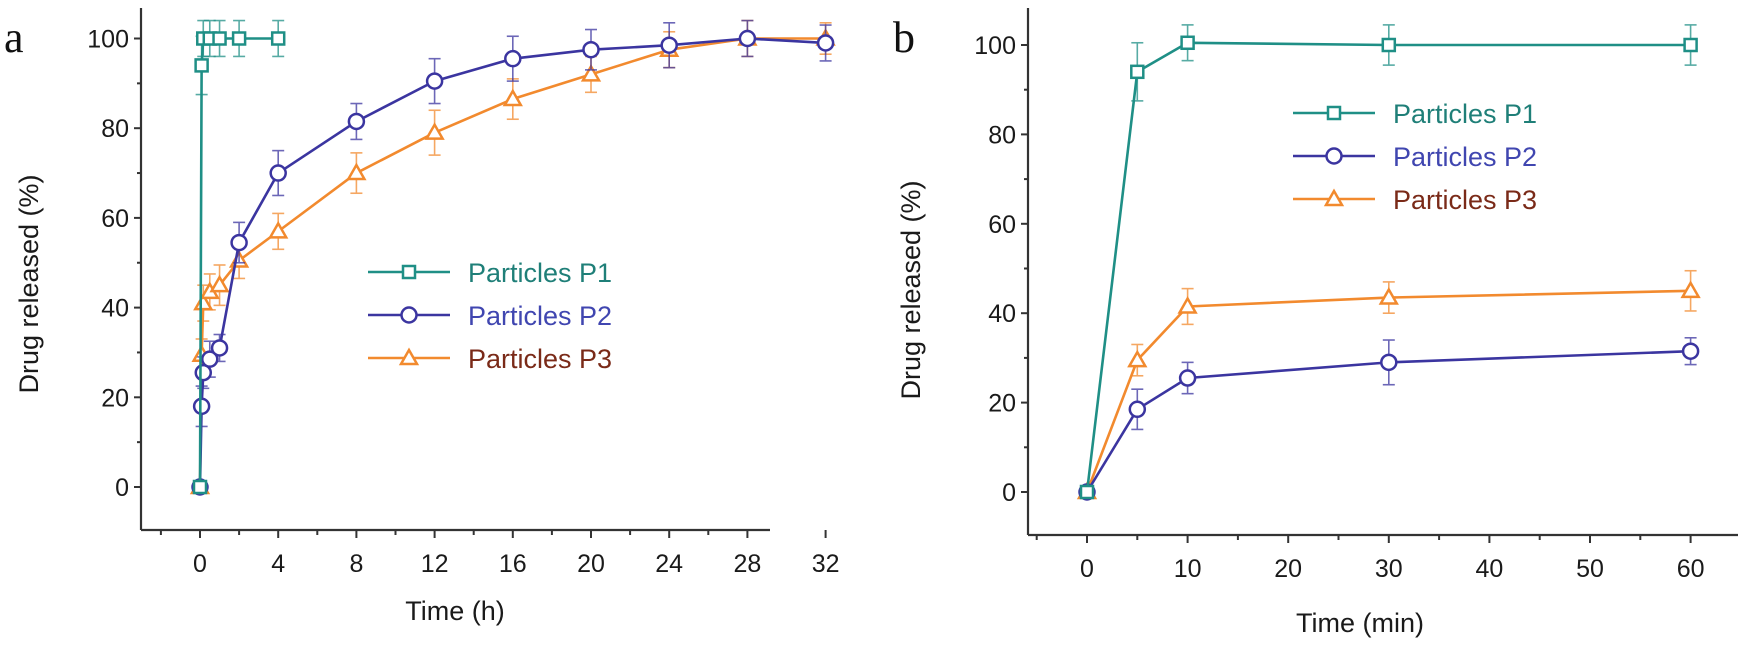  Describe the element at coordinates (1389, 569) in the screenshot. I see `x-tick-label: 30` at that location.